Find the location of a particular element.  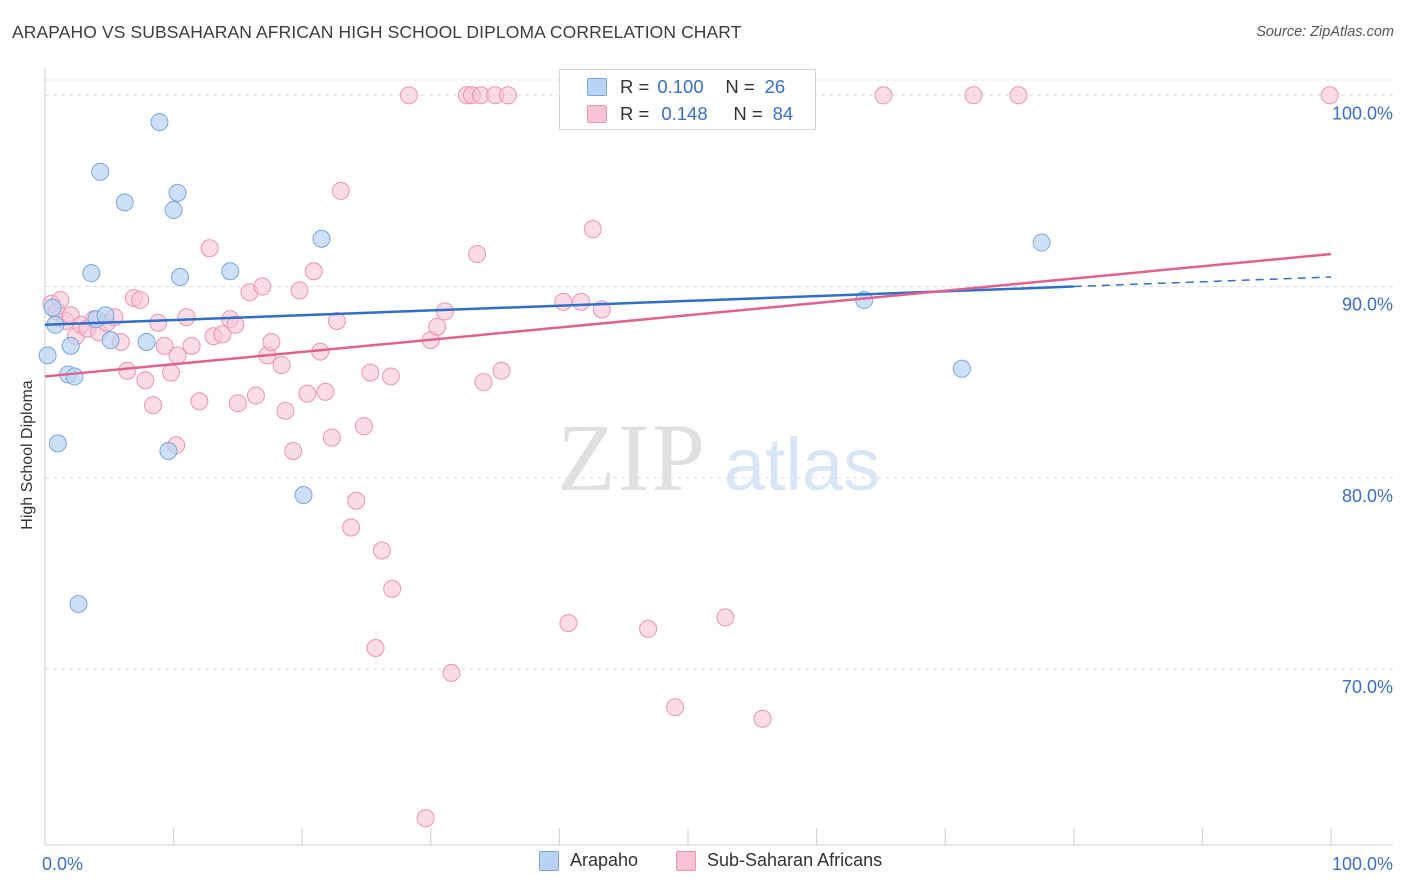

legend-item-subsaharan: Sub-Saharan Africans is located at coordinates (779, 860).